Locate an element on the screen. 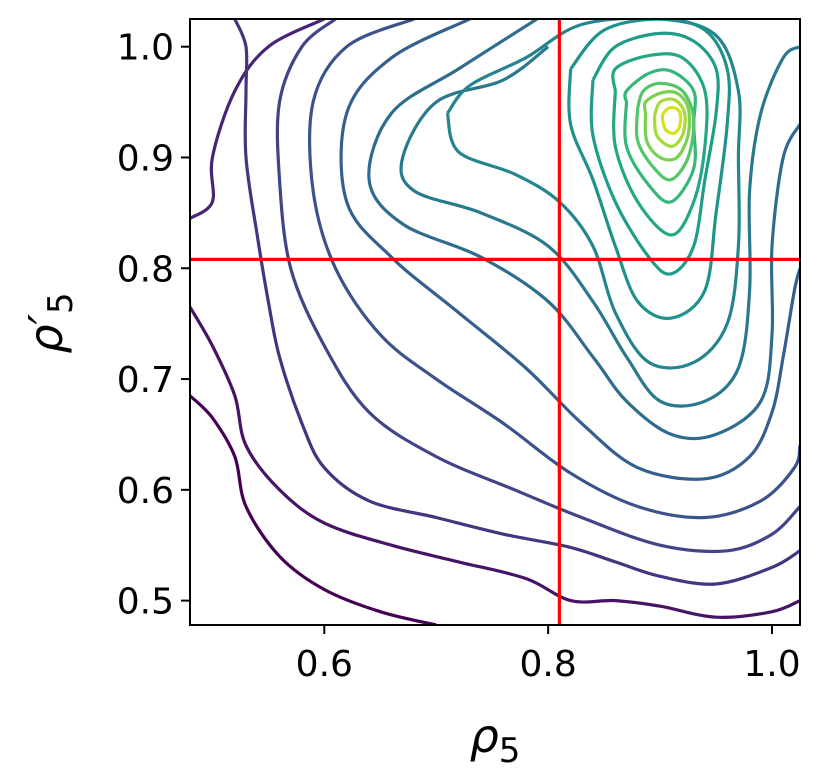 The width and height of the screenshot is (832, 781). y-tick-label: 0.6 is located at coordinates (145, 491).